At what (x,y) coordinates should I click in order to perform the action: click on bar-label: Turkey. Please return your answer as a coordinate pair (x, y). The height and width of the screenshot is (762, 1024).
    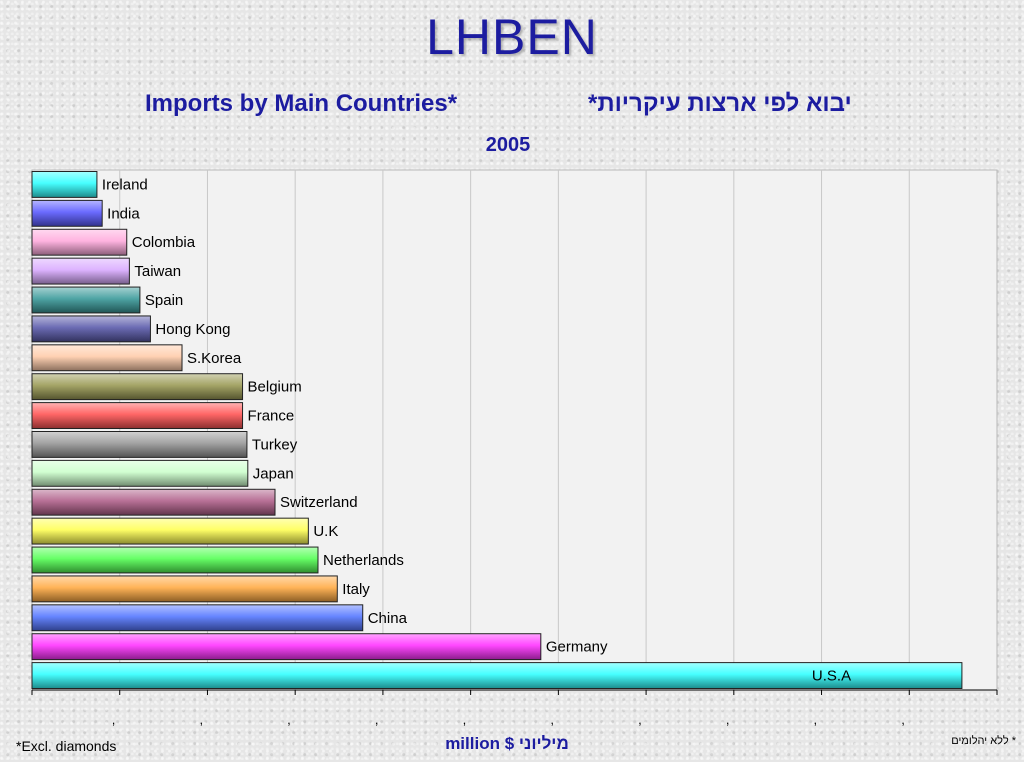
    Looking at the image, I should click on (275, 444).